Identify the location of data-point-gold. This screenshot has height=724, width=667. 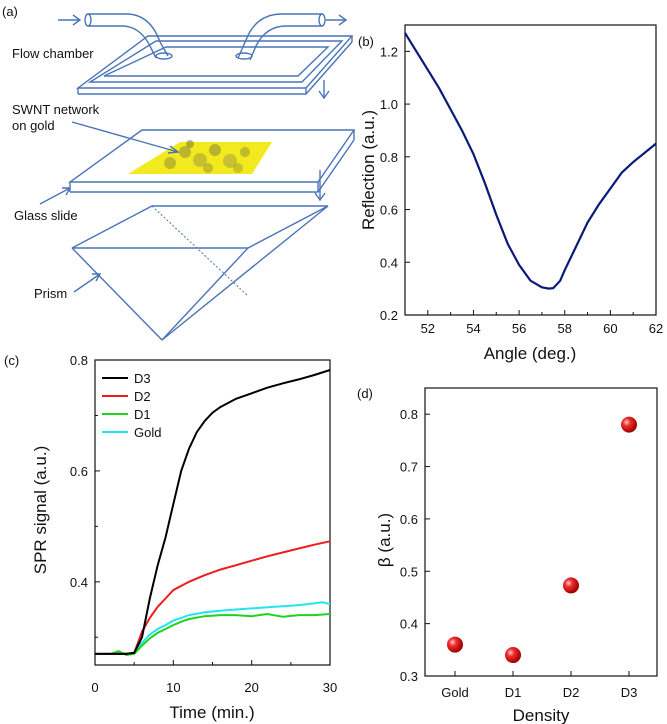
(455, 644).